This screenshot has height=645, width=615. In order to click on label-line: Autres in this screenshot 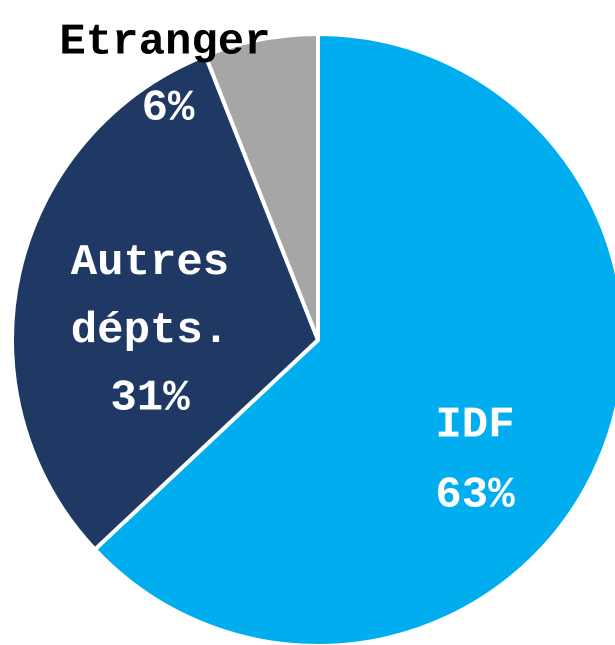, I will do `click(150, 263)`.